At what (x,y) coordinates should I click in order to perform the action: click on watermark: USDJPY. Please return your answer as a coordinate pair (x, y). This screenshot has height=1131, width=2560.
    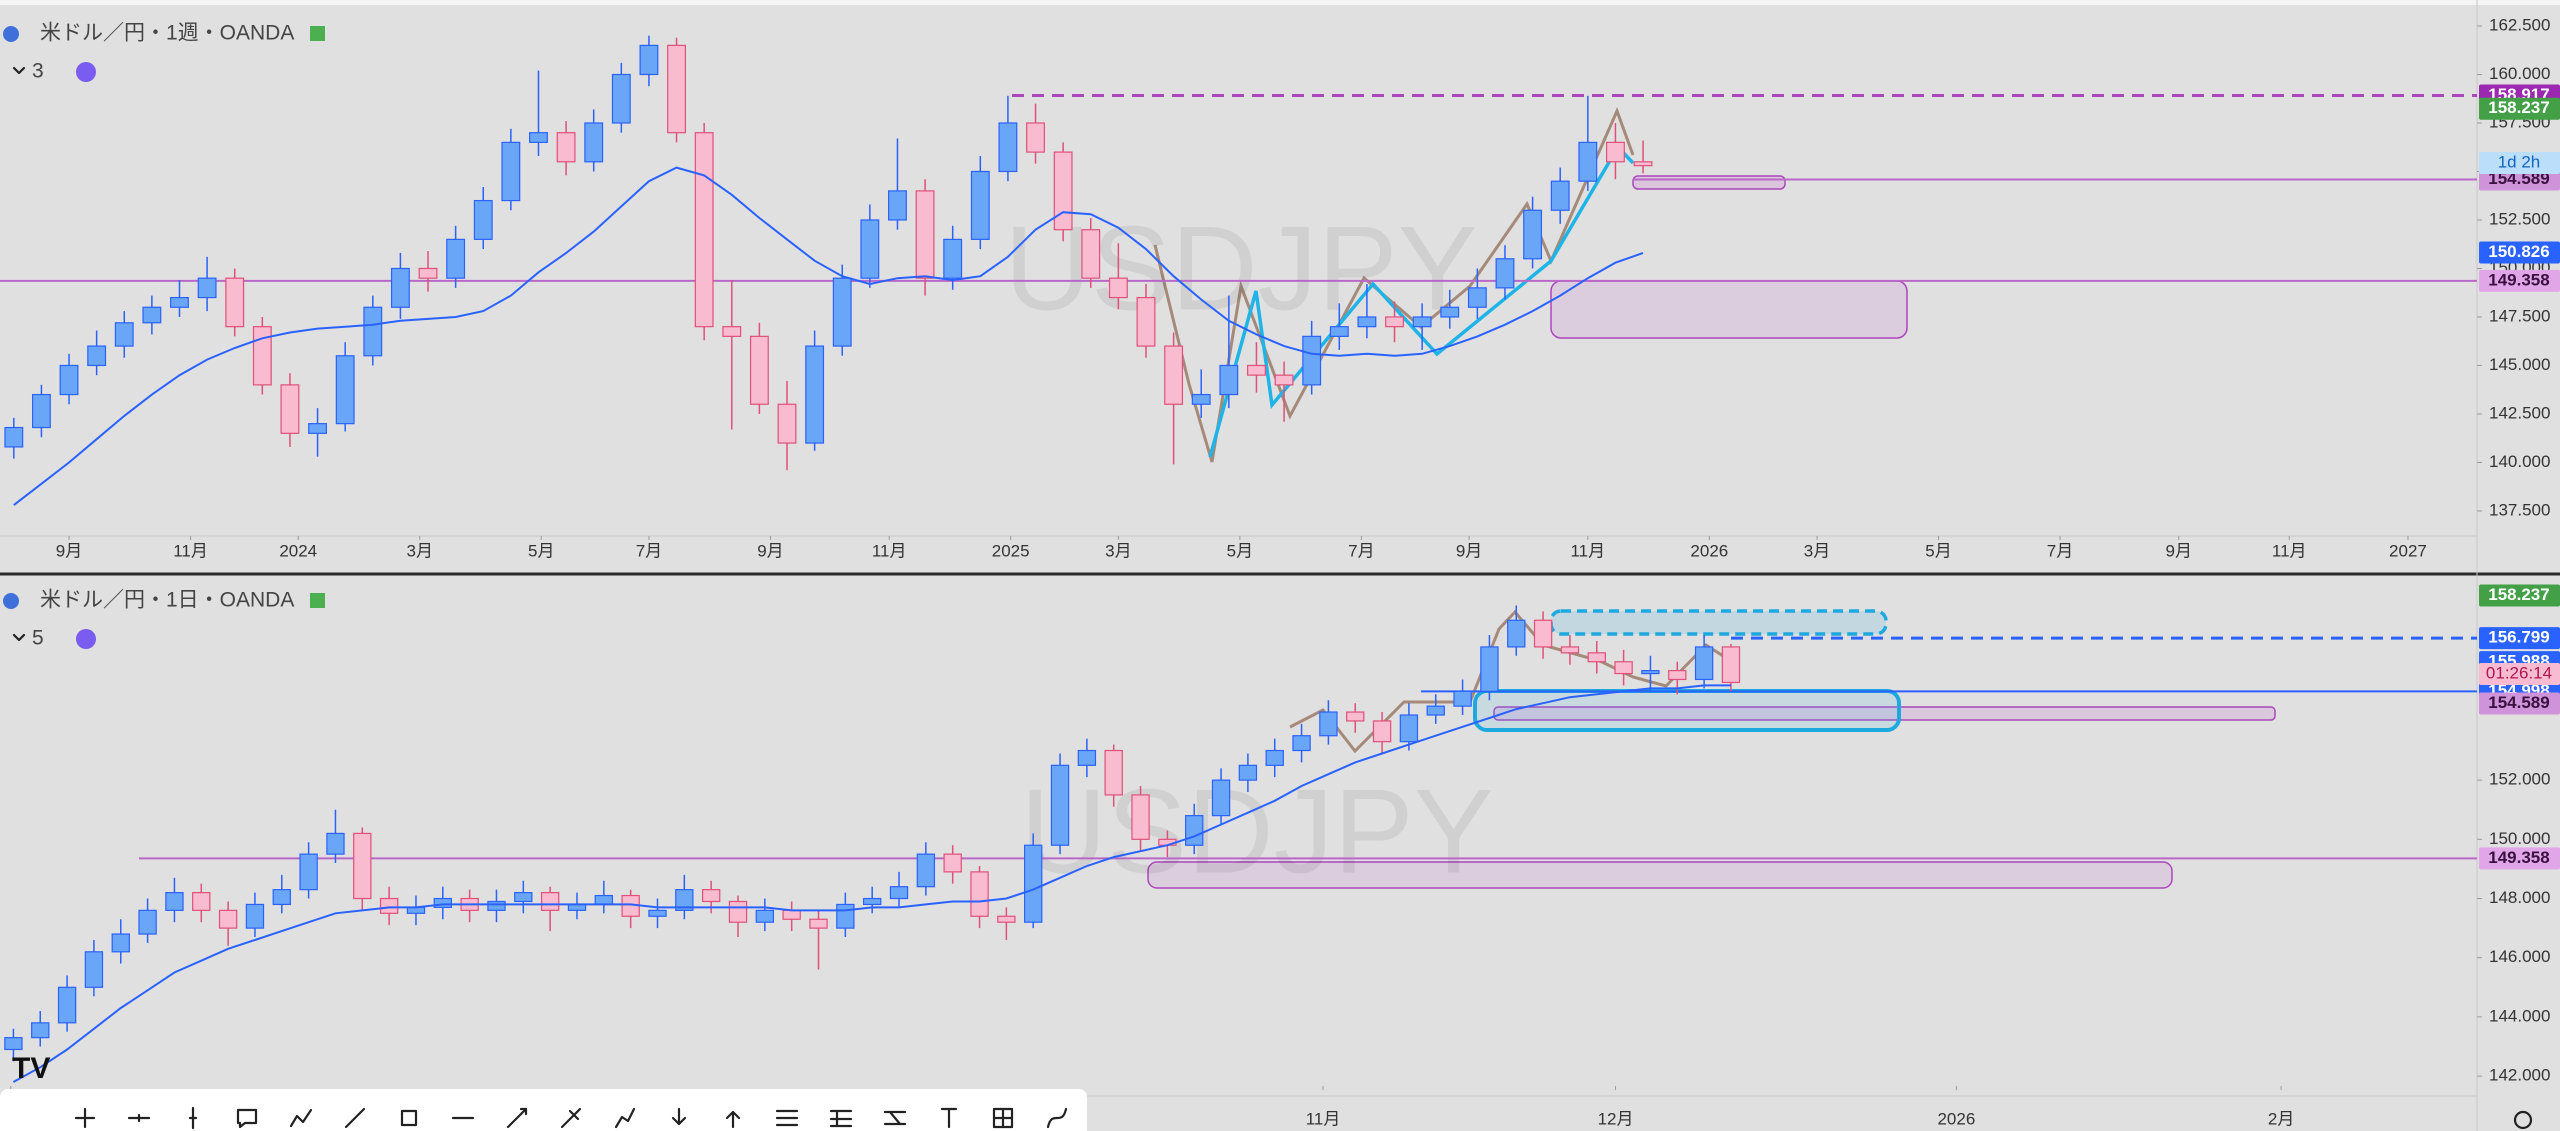
    Looking at the image, I should click on (1240, 269).